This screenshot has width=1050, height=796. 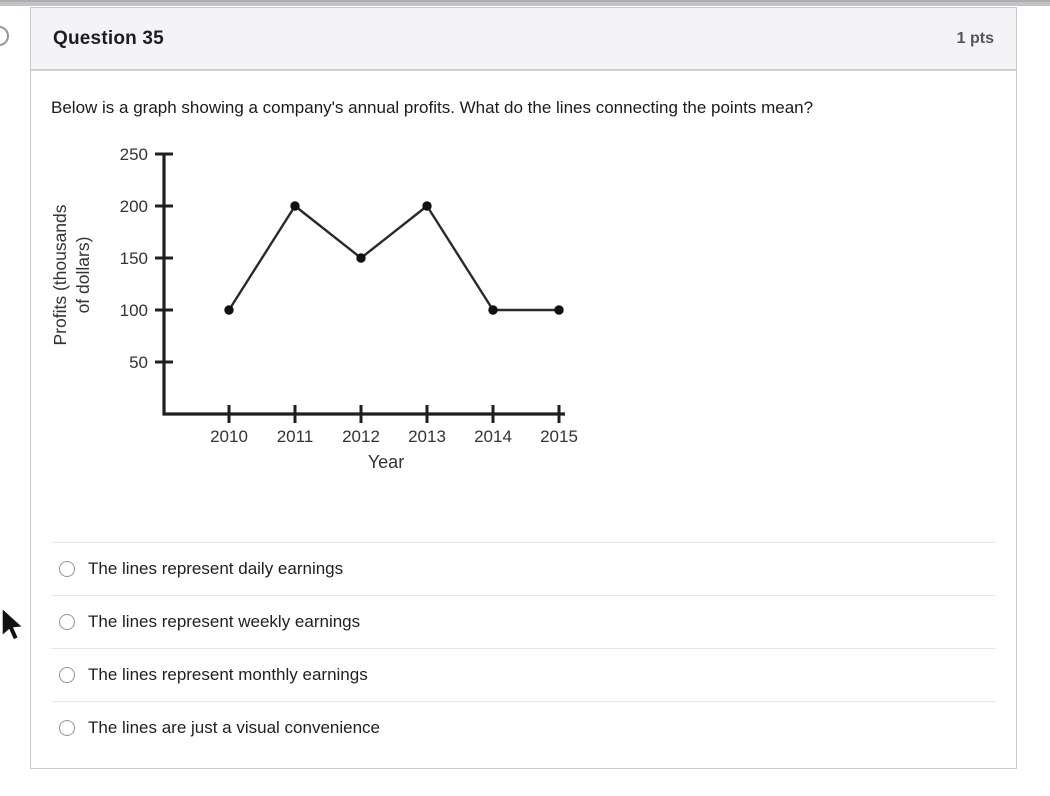 What do you see at coordinates (134, 206) in the screenshot?
I see `svg-text: 200` at bounding box center [134, 206].